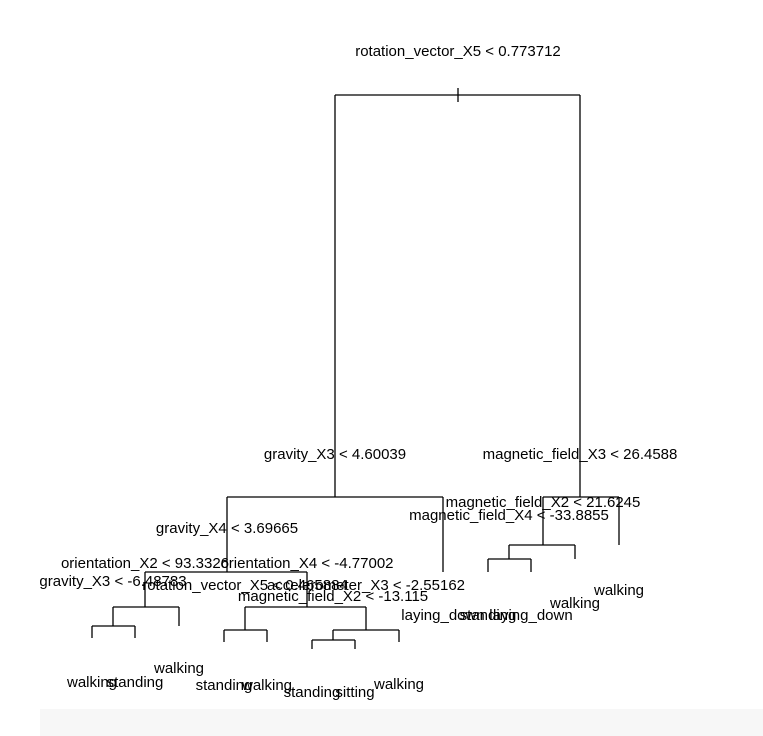 This screenshot has height=736, width=763. I want to click on split-label-rotation-vector: rotation_vector_X5 < 0.465884, so click(245, 585).